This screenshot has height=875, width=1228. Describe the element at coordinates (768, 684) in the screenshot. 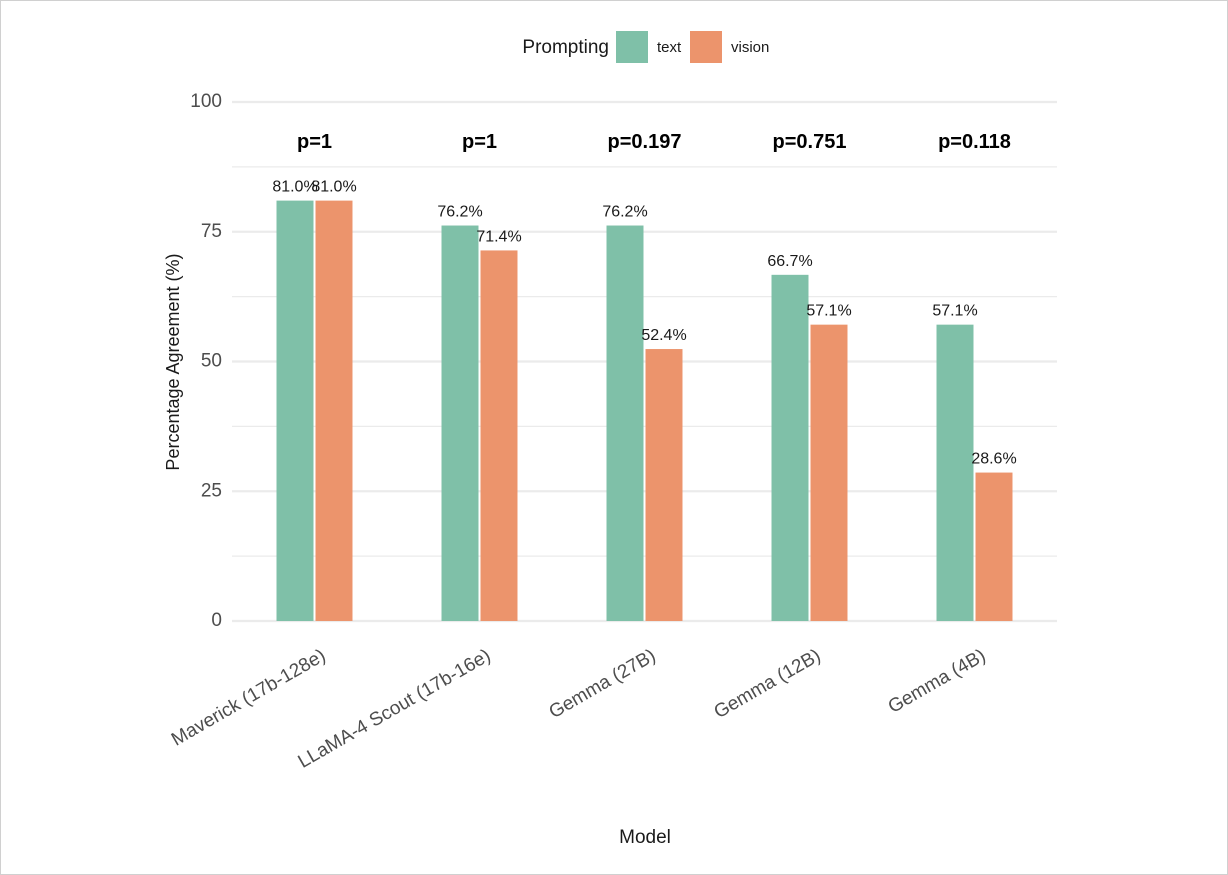

I see `x-tick-label: Gemma (12B)` at that location.